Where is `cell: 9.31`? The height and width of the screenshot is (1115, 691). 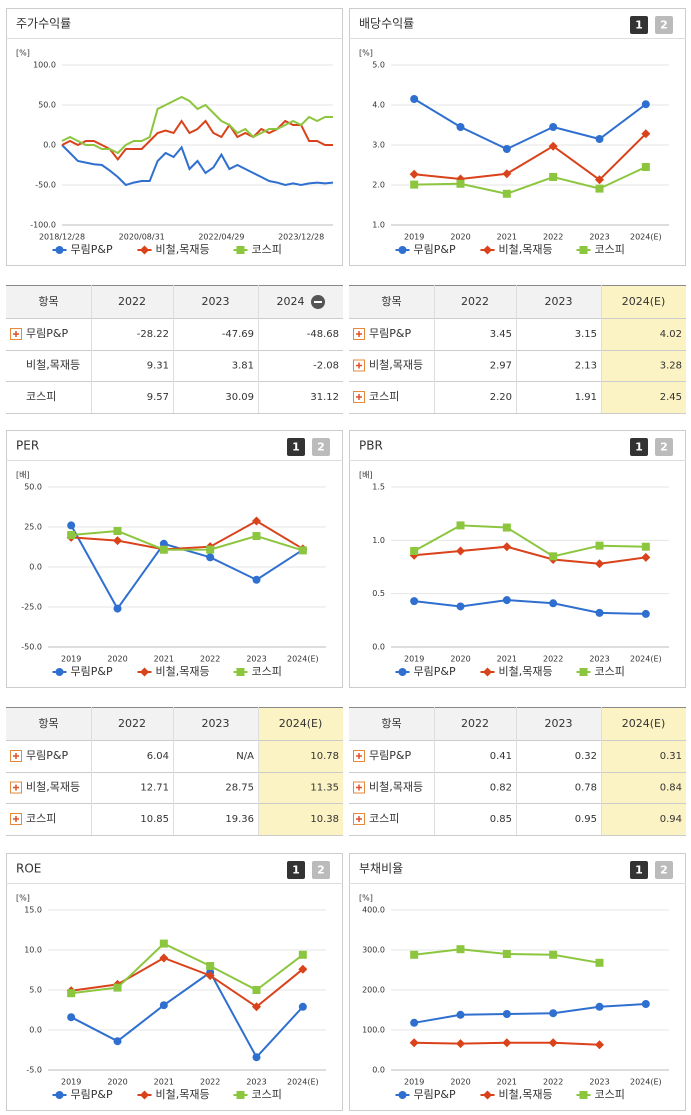 cell: 9.31 is located at coordinates (158, 366).